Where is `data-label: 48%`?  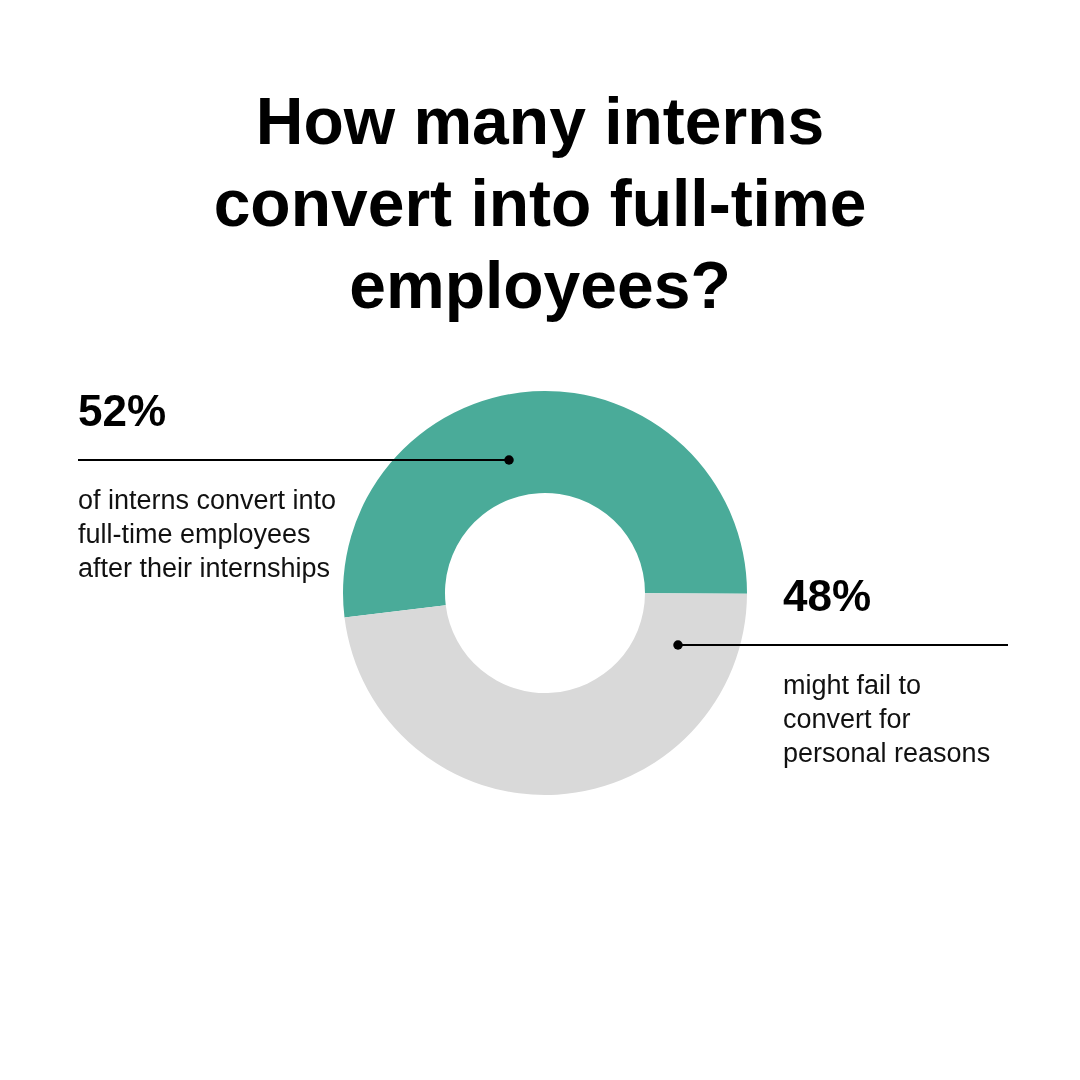
data-label: 48% is located at coordinates (827, 595).